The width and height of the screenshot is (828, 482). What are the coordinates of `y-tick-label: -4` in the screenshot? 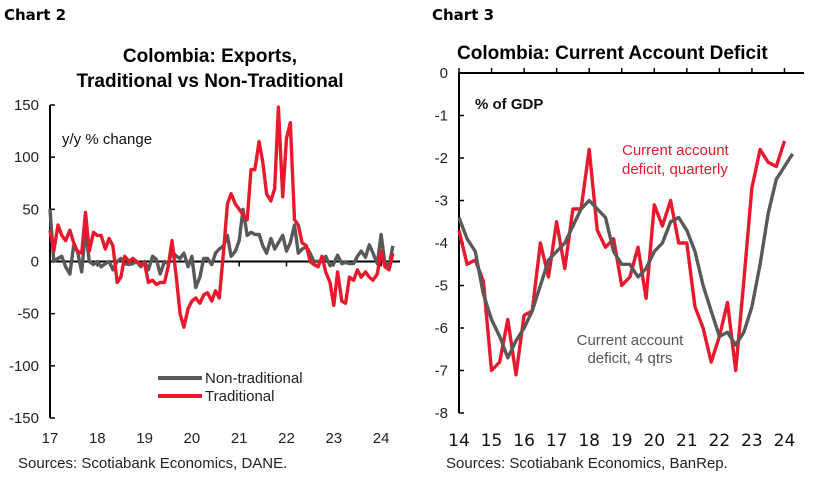 It's located at (441, 243).